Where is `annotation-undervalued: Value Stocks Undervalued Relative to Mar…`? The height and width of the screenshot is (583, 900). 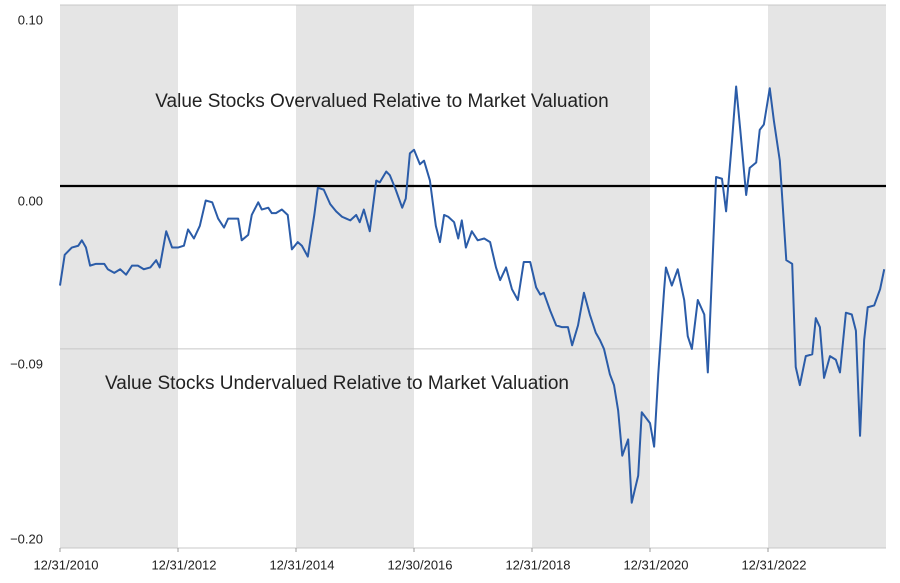 annotation-undervalued: Value Stocks Undervalued Relative to Mar… is located at coordinates (337, 383).